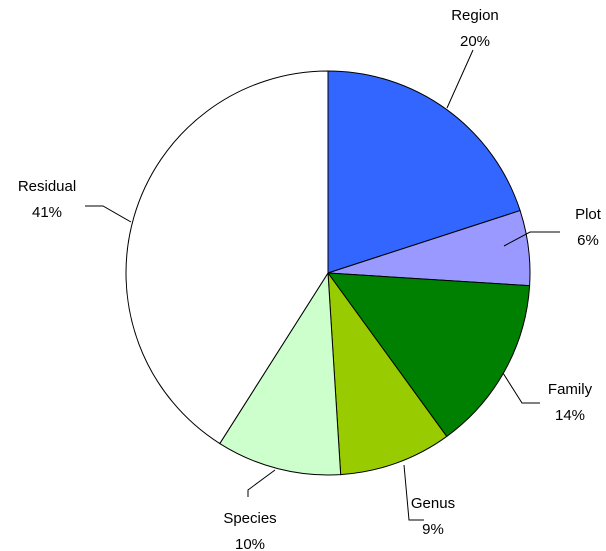  I want to click on slice-label-family: Family, so click(570, 389).